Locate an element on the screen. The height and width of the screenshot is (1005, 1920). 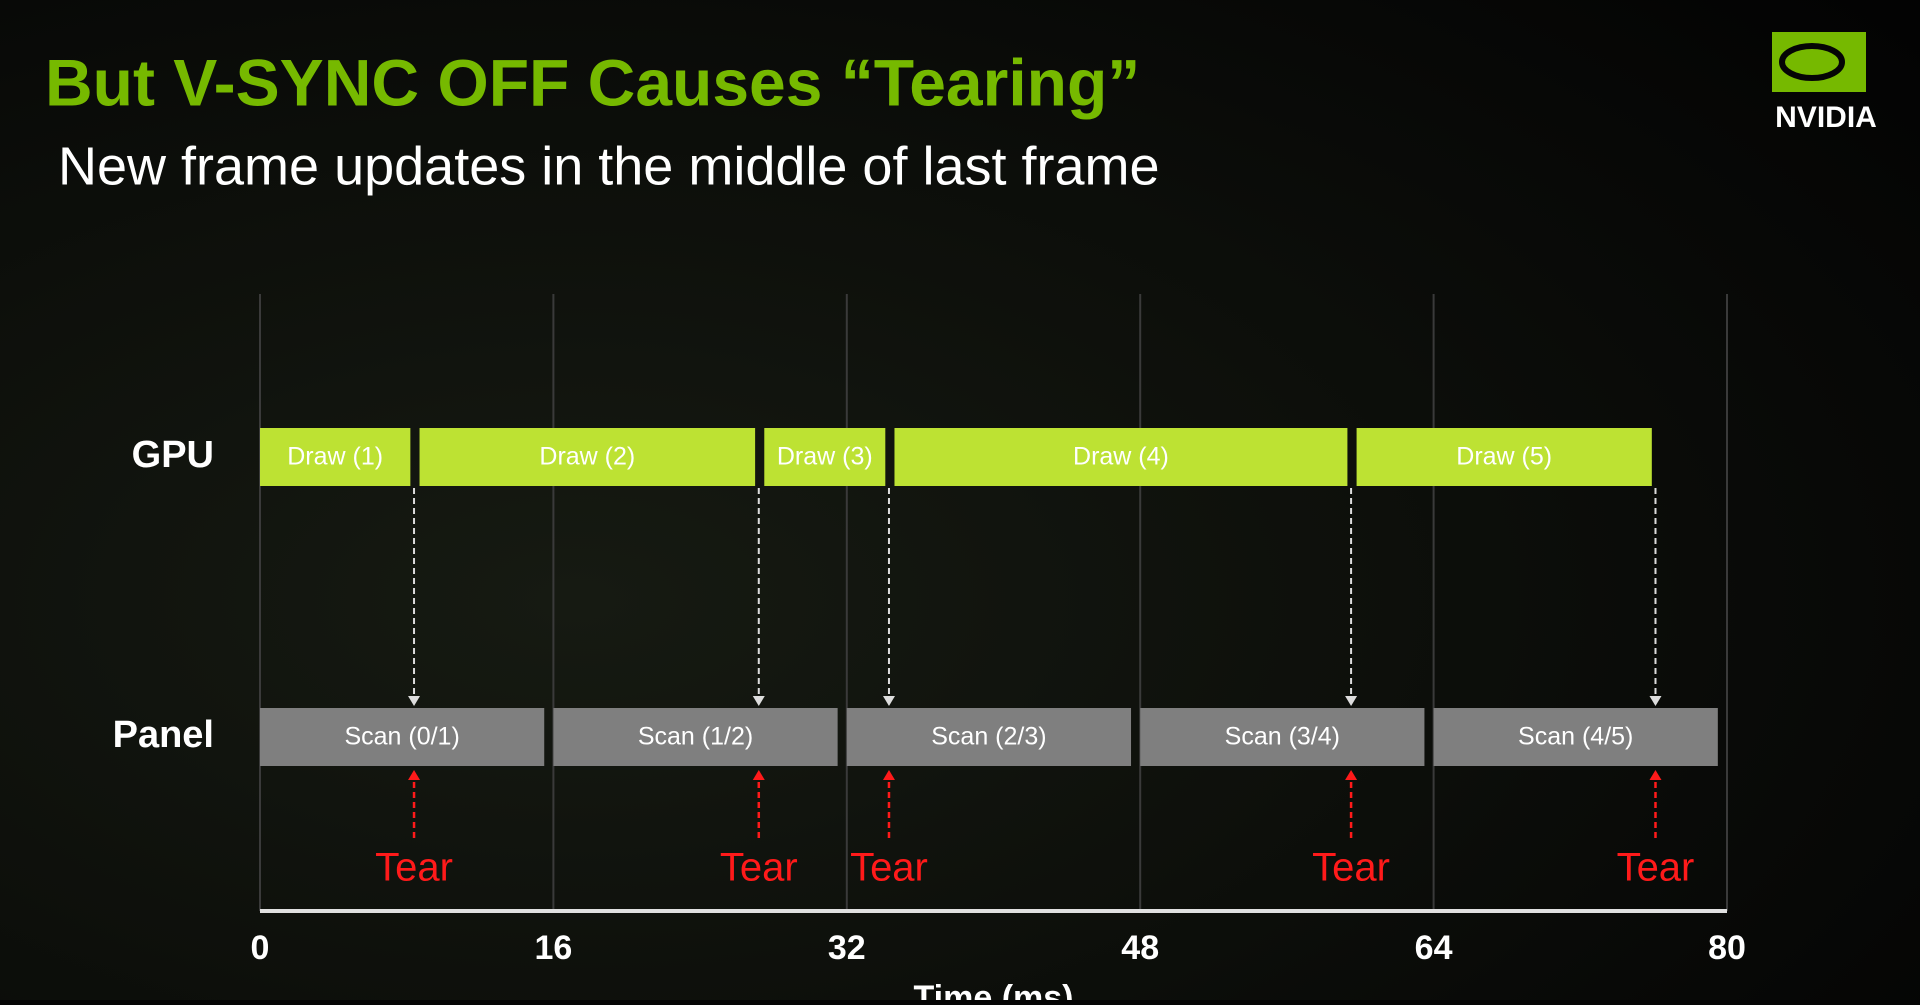
logo-eye is located at coordinates (1812, 62).